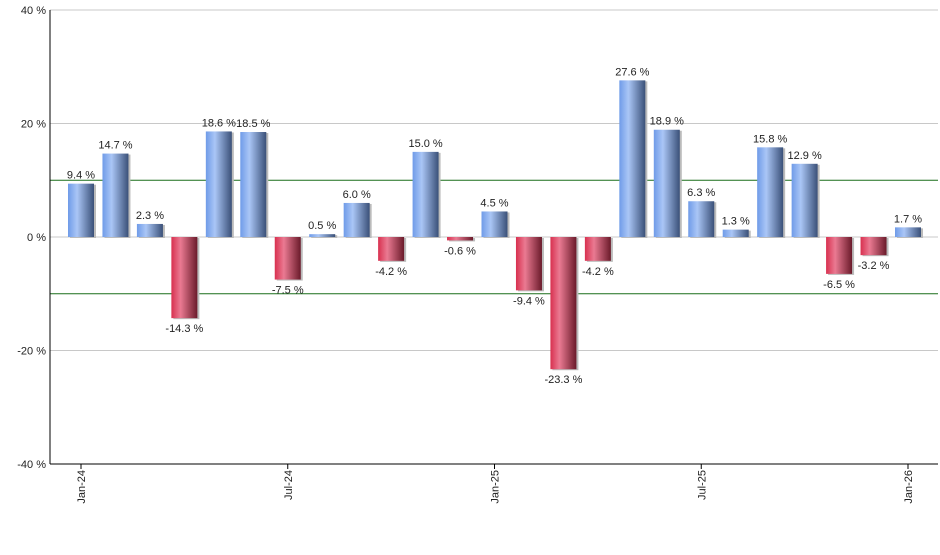  I want to click on data-label: 15.8 %, so click(770, 139).